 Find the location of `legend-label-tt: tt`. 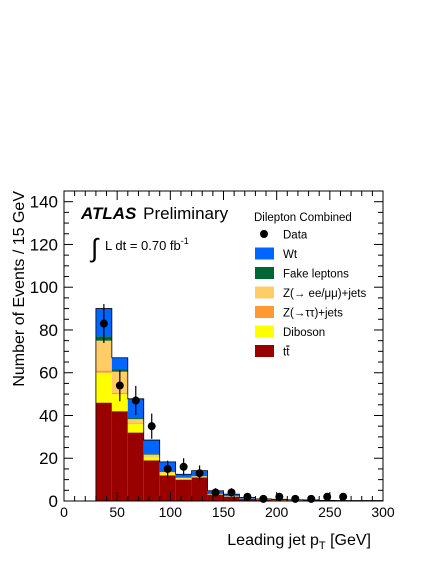

legend-label-tt: tt is located at coordinates (286, 353).